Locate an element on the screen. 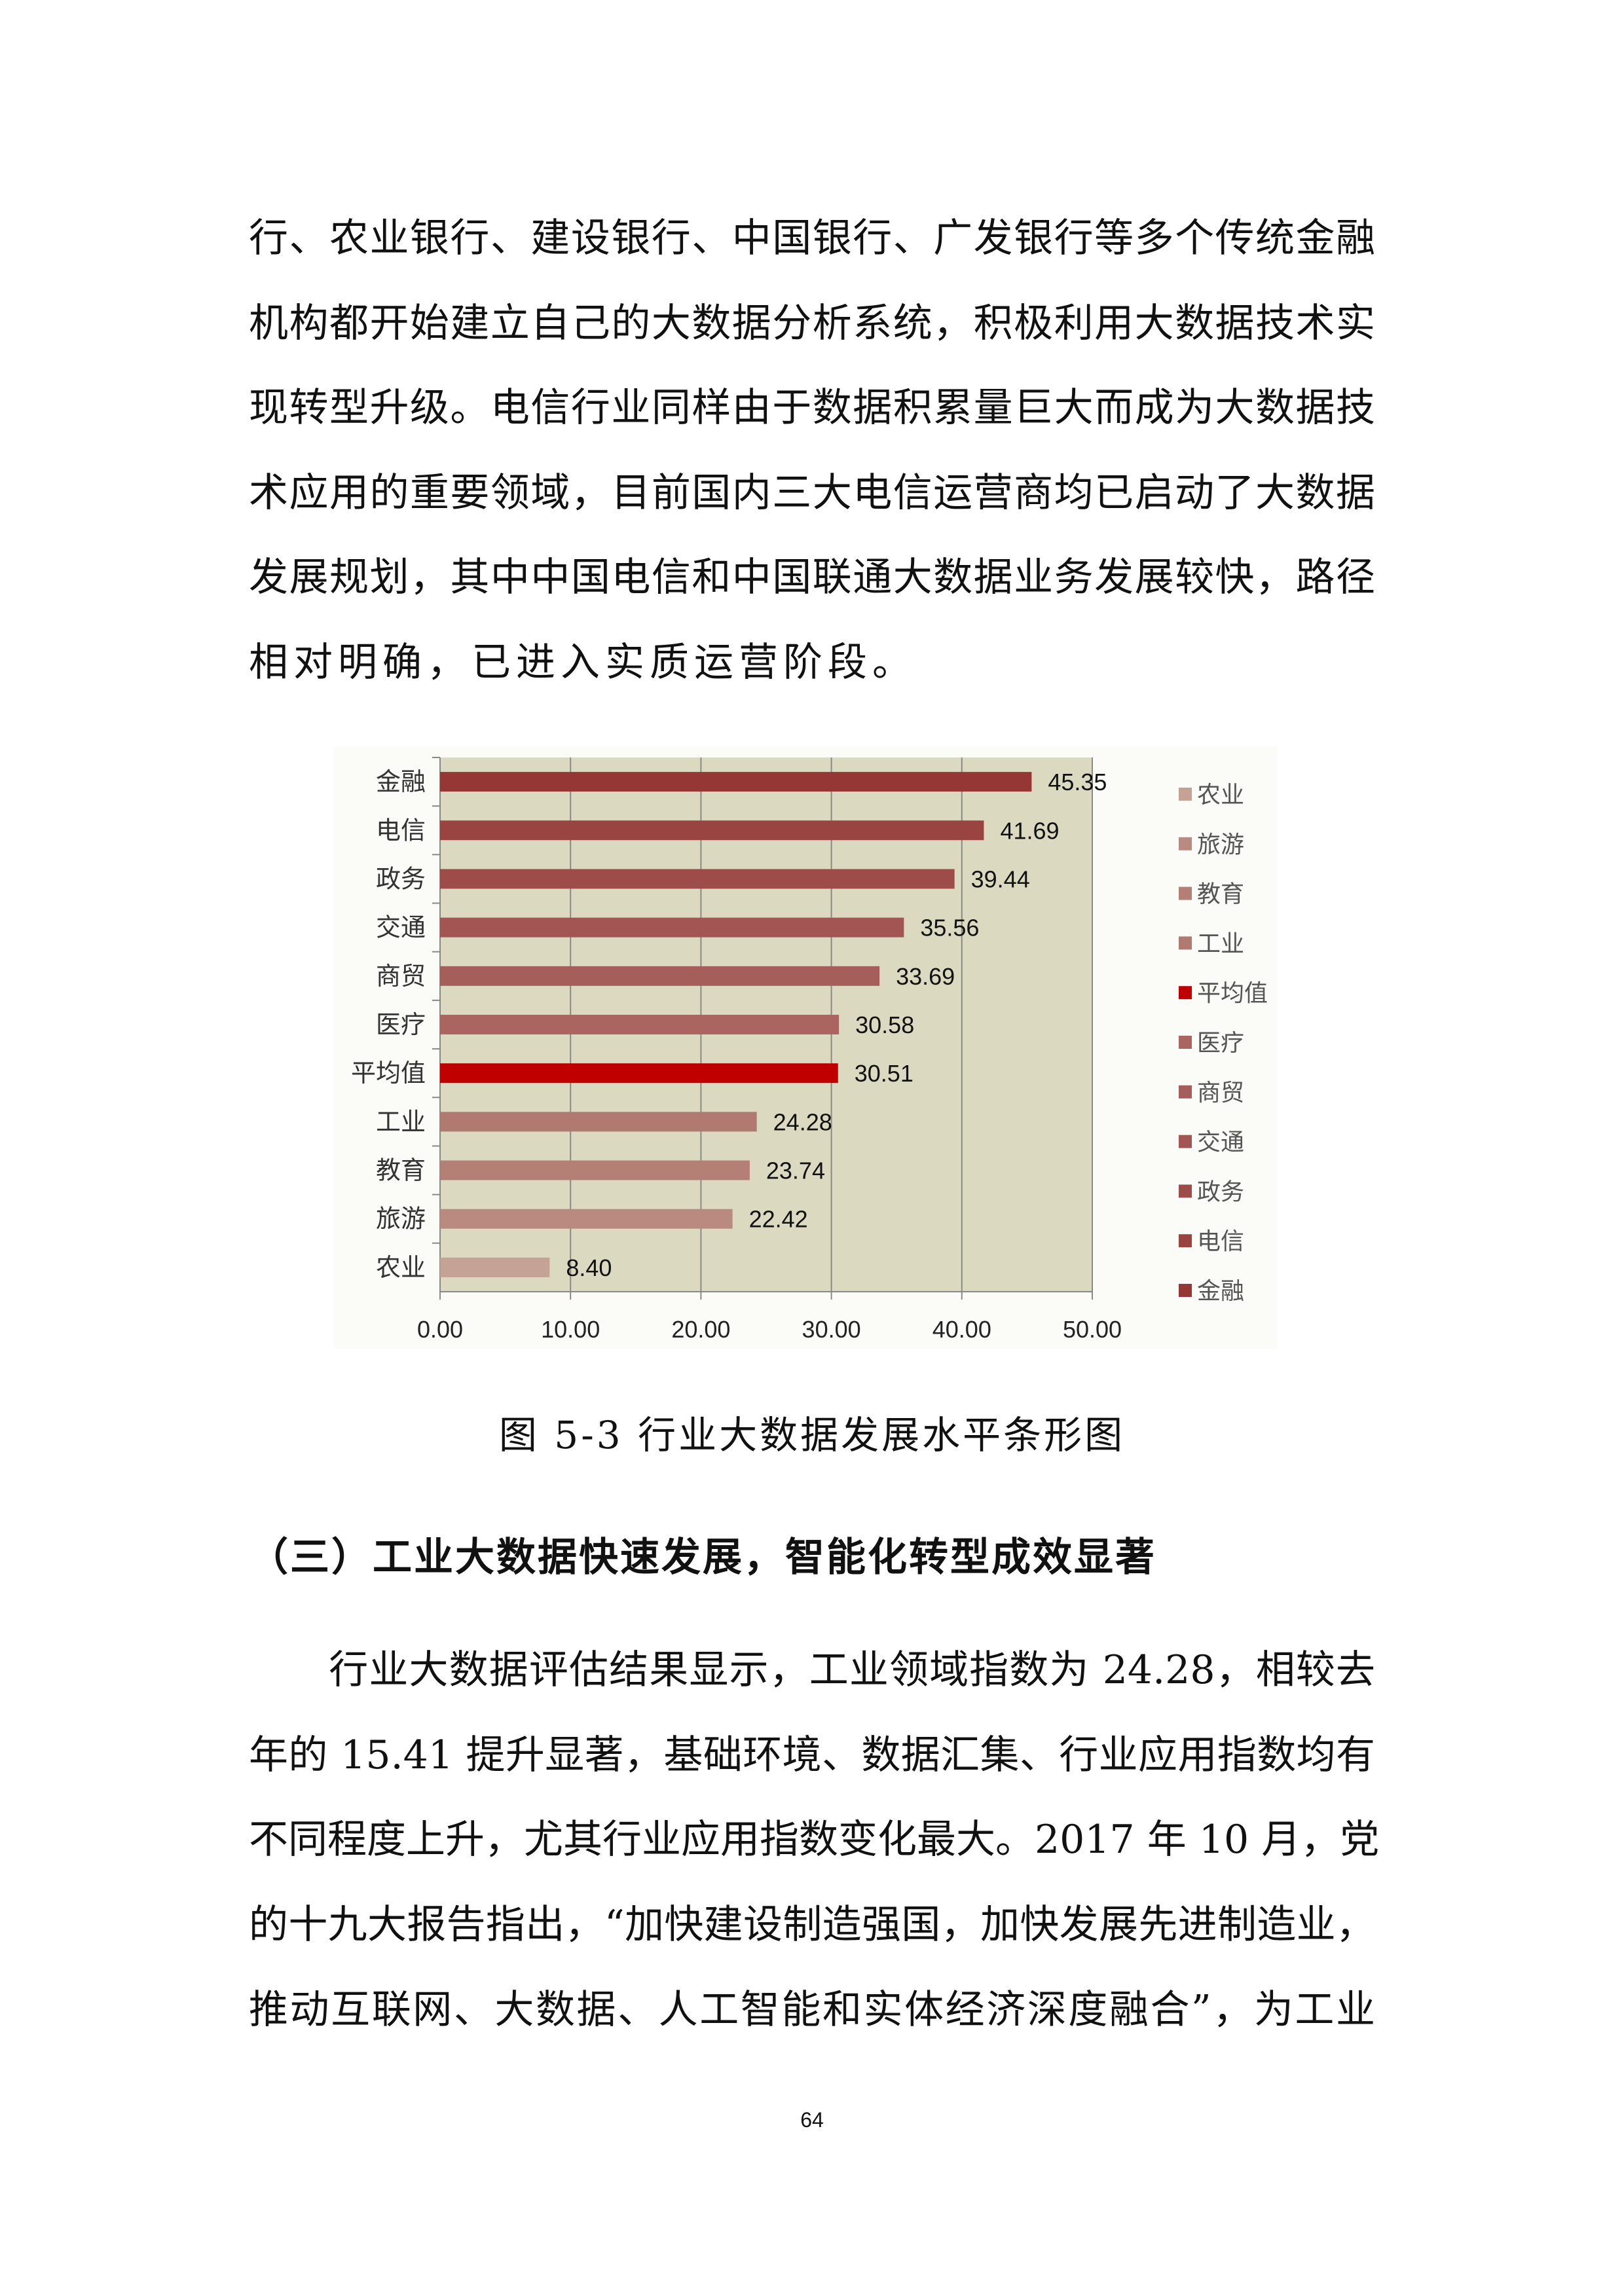 Image resolution: width=1624 pixels, height=2296 pixels. legend-label: 平均值 is located at coordinates (1232, 992).